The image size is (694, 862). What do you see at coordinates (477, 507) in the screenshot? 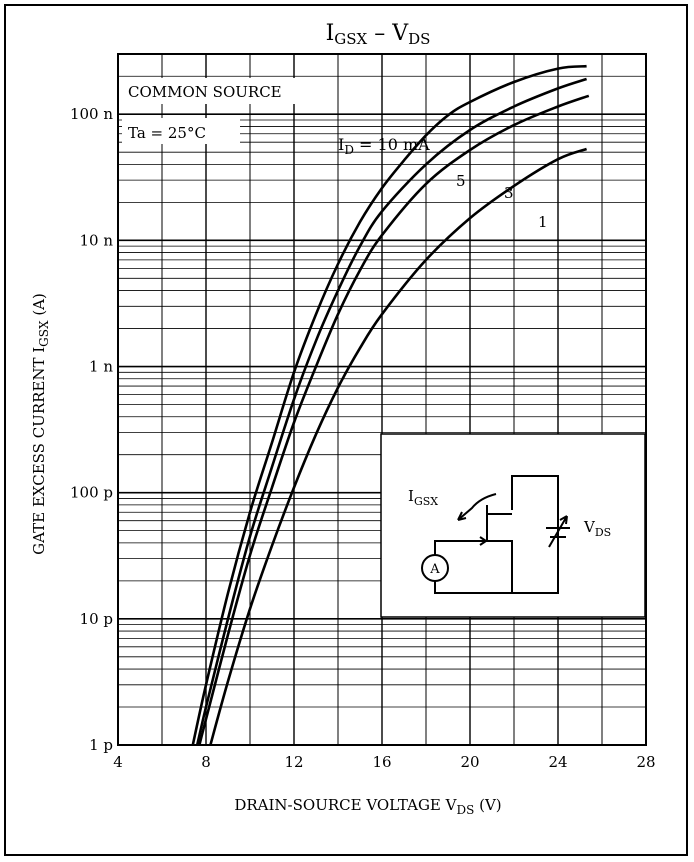
I see `current-arrow` at bounding box center [477, 507].